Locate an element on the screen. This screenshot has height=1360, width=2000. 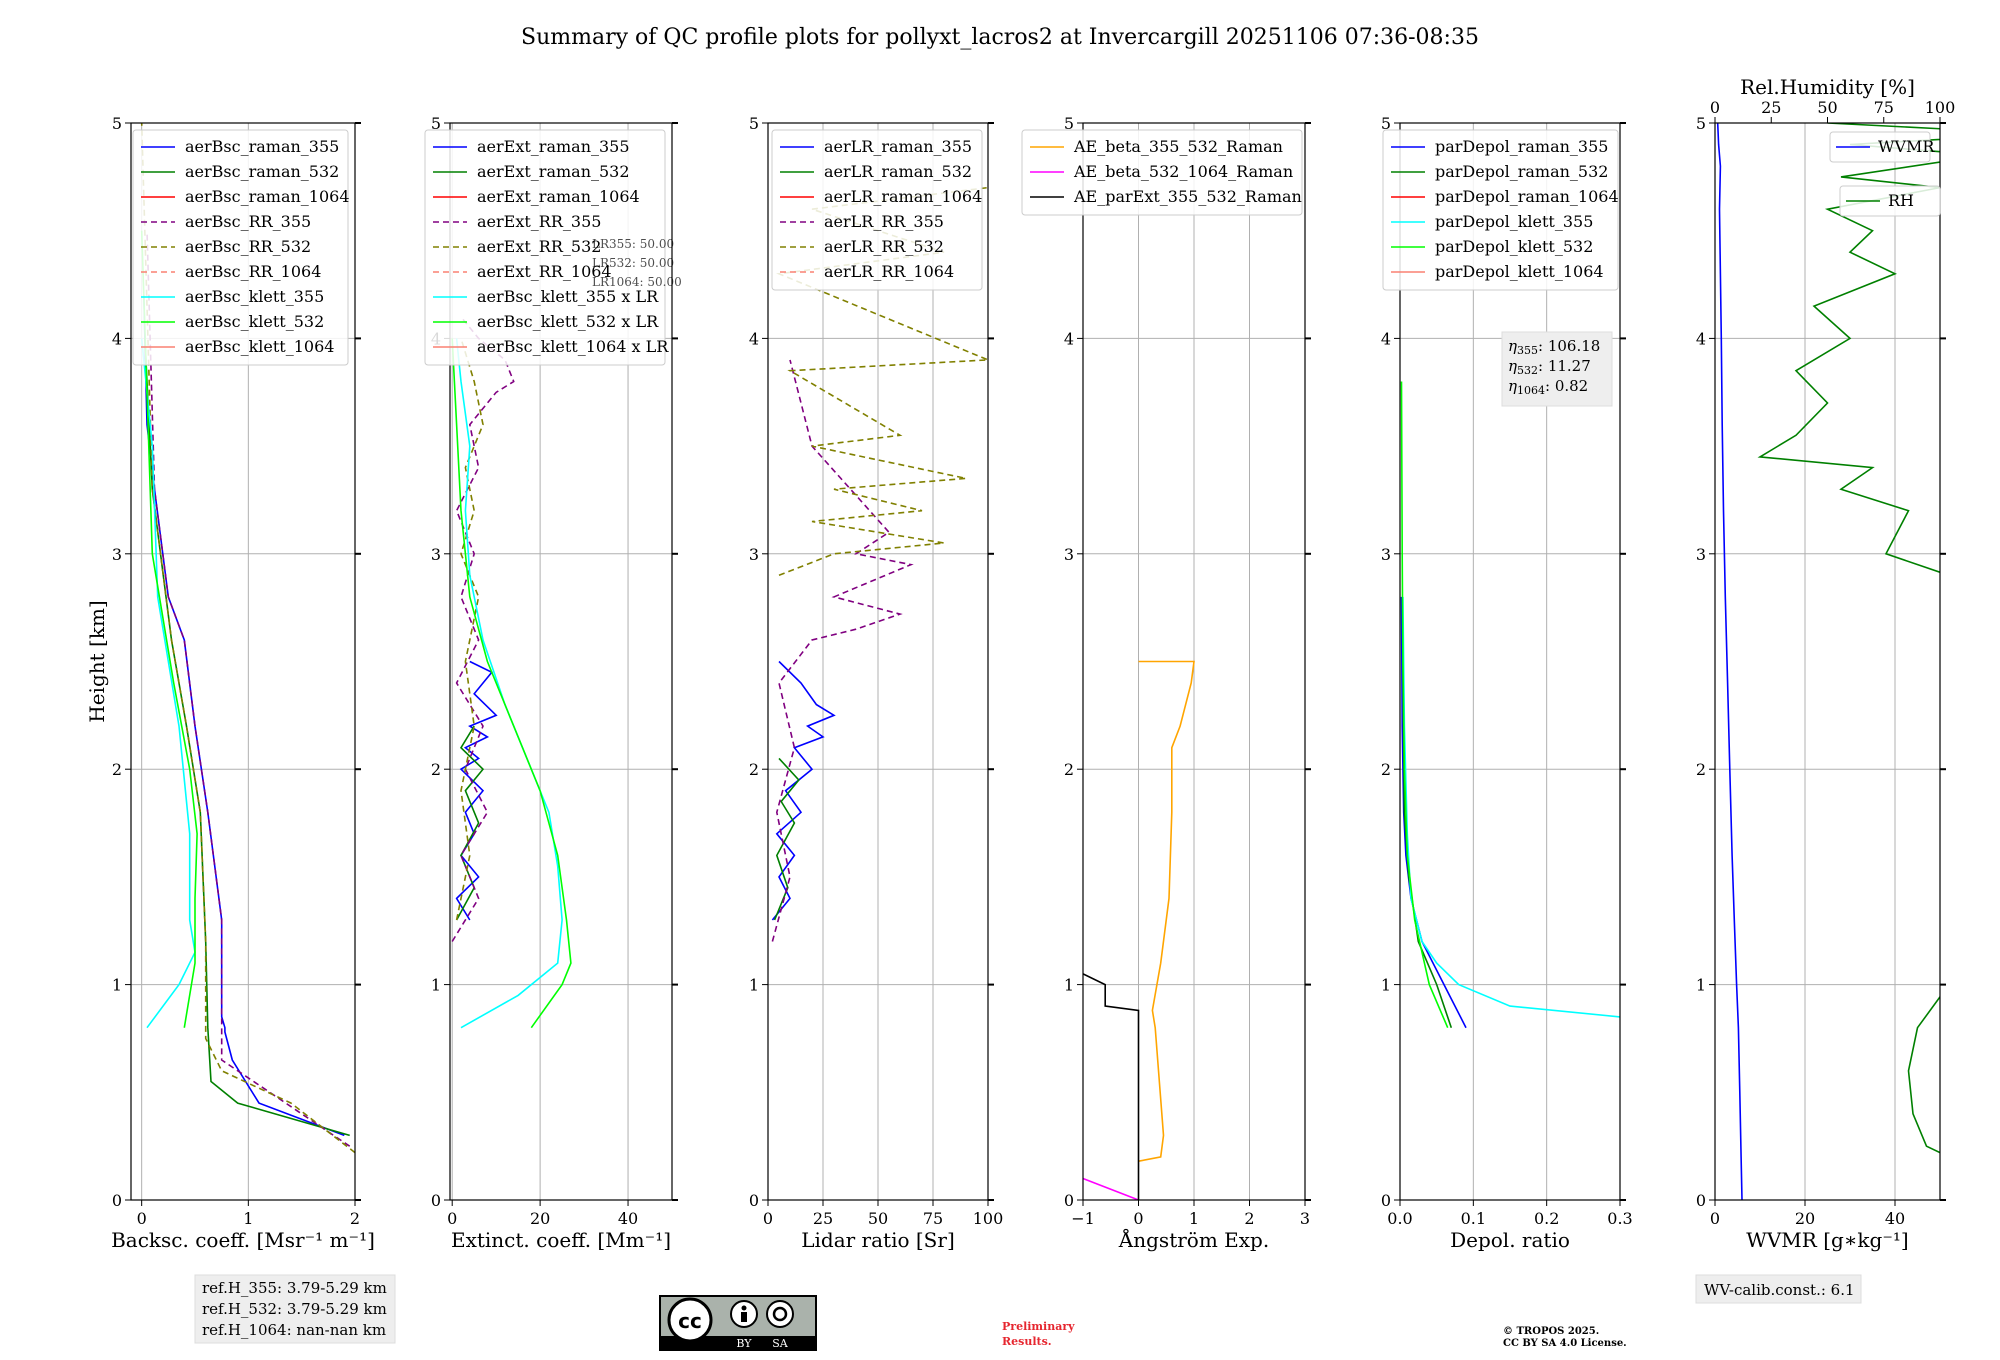
series-line-aerBsc_klett_532 x LR is located at coordinates (511, 683).